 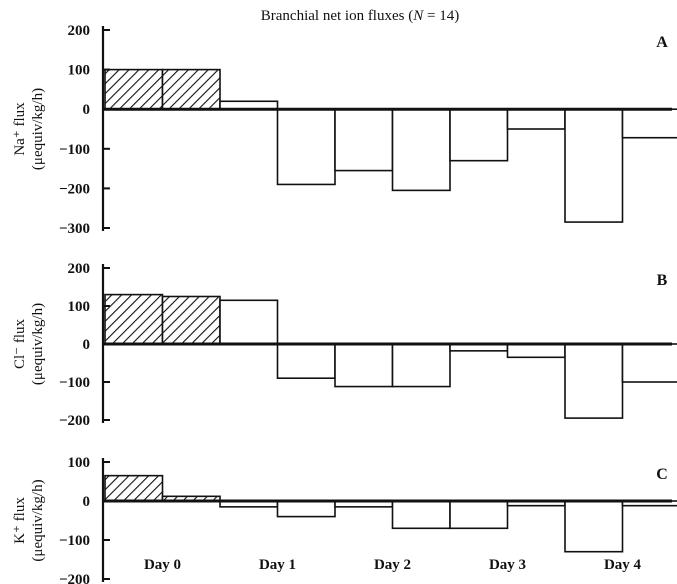 I want to click on panel-label: C, so click(x=662, y=474).